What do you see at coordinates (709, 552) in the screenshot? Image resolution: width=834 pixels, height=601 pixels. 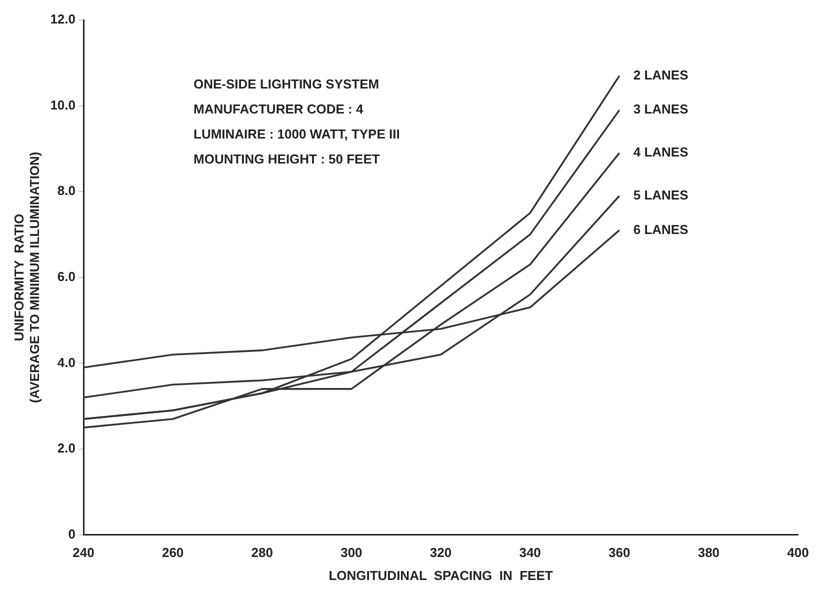 I see `x-tick-label: 380` at bounding box center [709, 552].